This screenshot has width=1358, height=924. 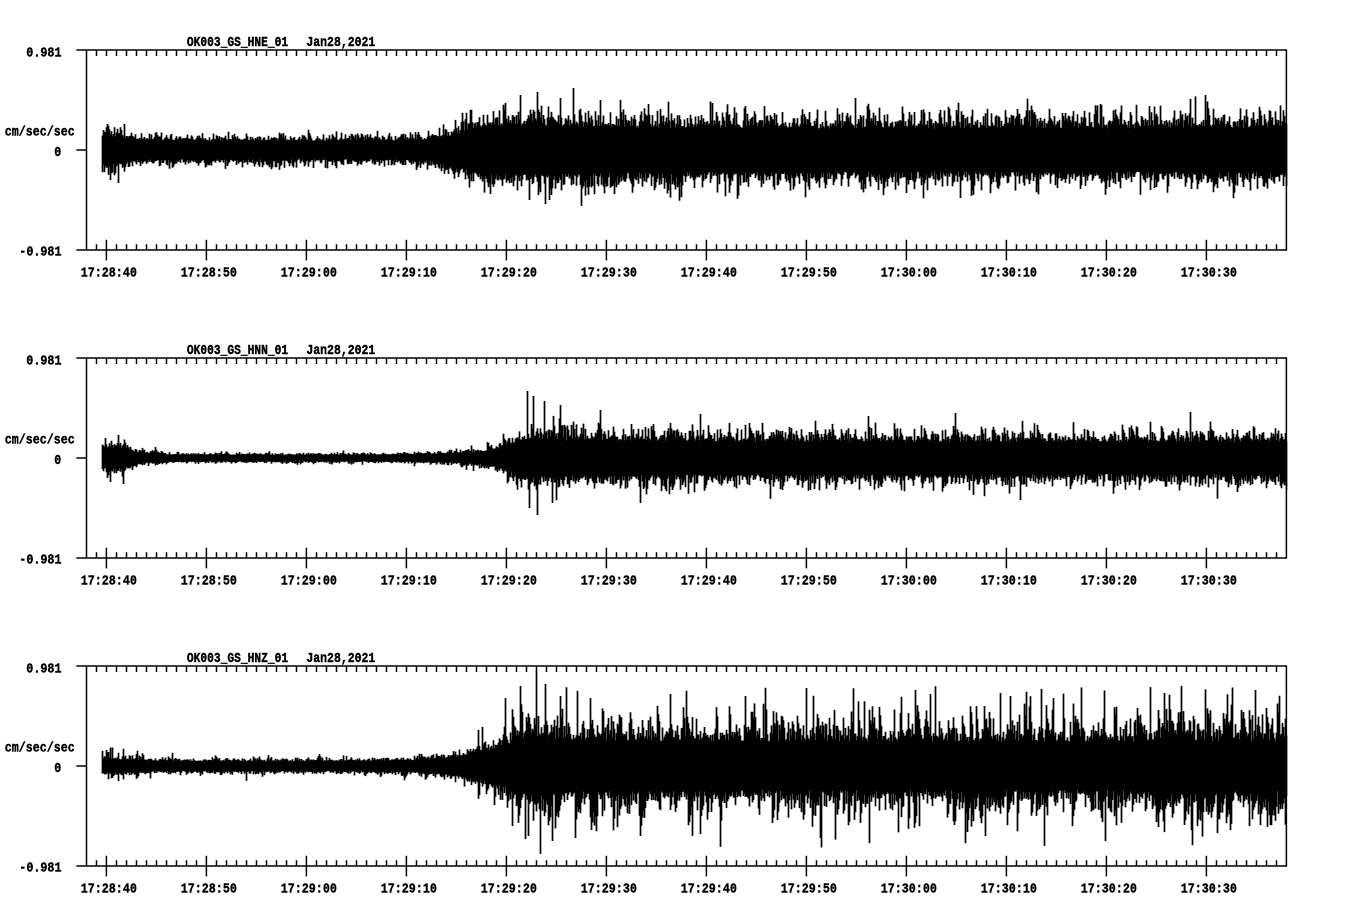 I want to click on svg-text: OK003_GS_HNE_01, so click(x=237, y=43).